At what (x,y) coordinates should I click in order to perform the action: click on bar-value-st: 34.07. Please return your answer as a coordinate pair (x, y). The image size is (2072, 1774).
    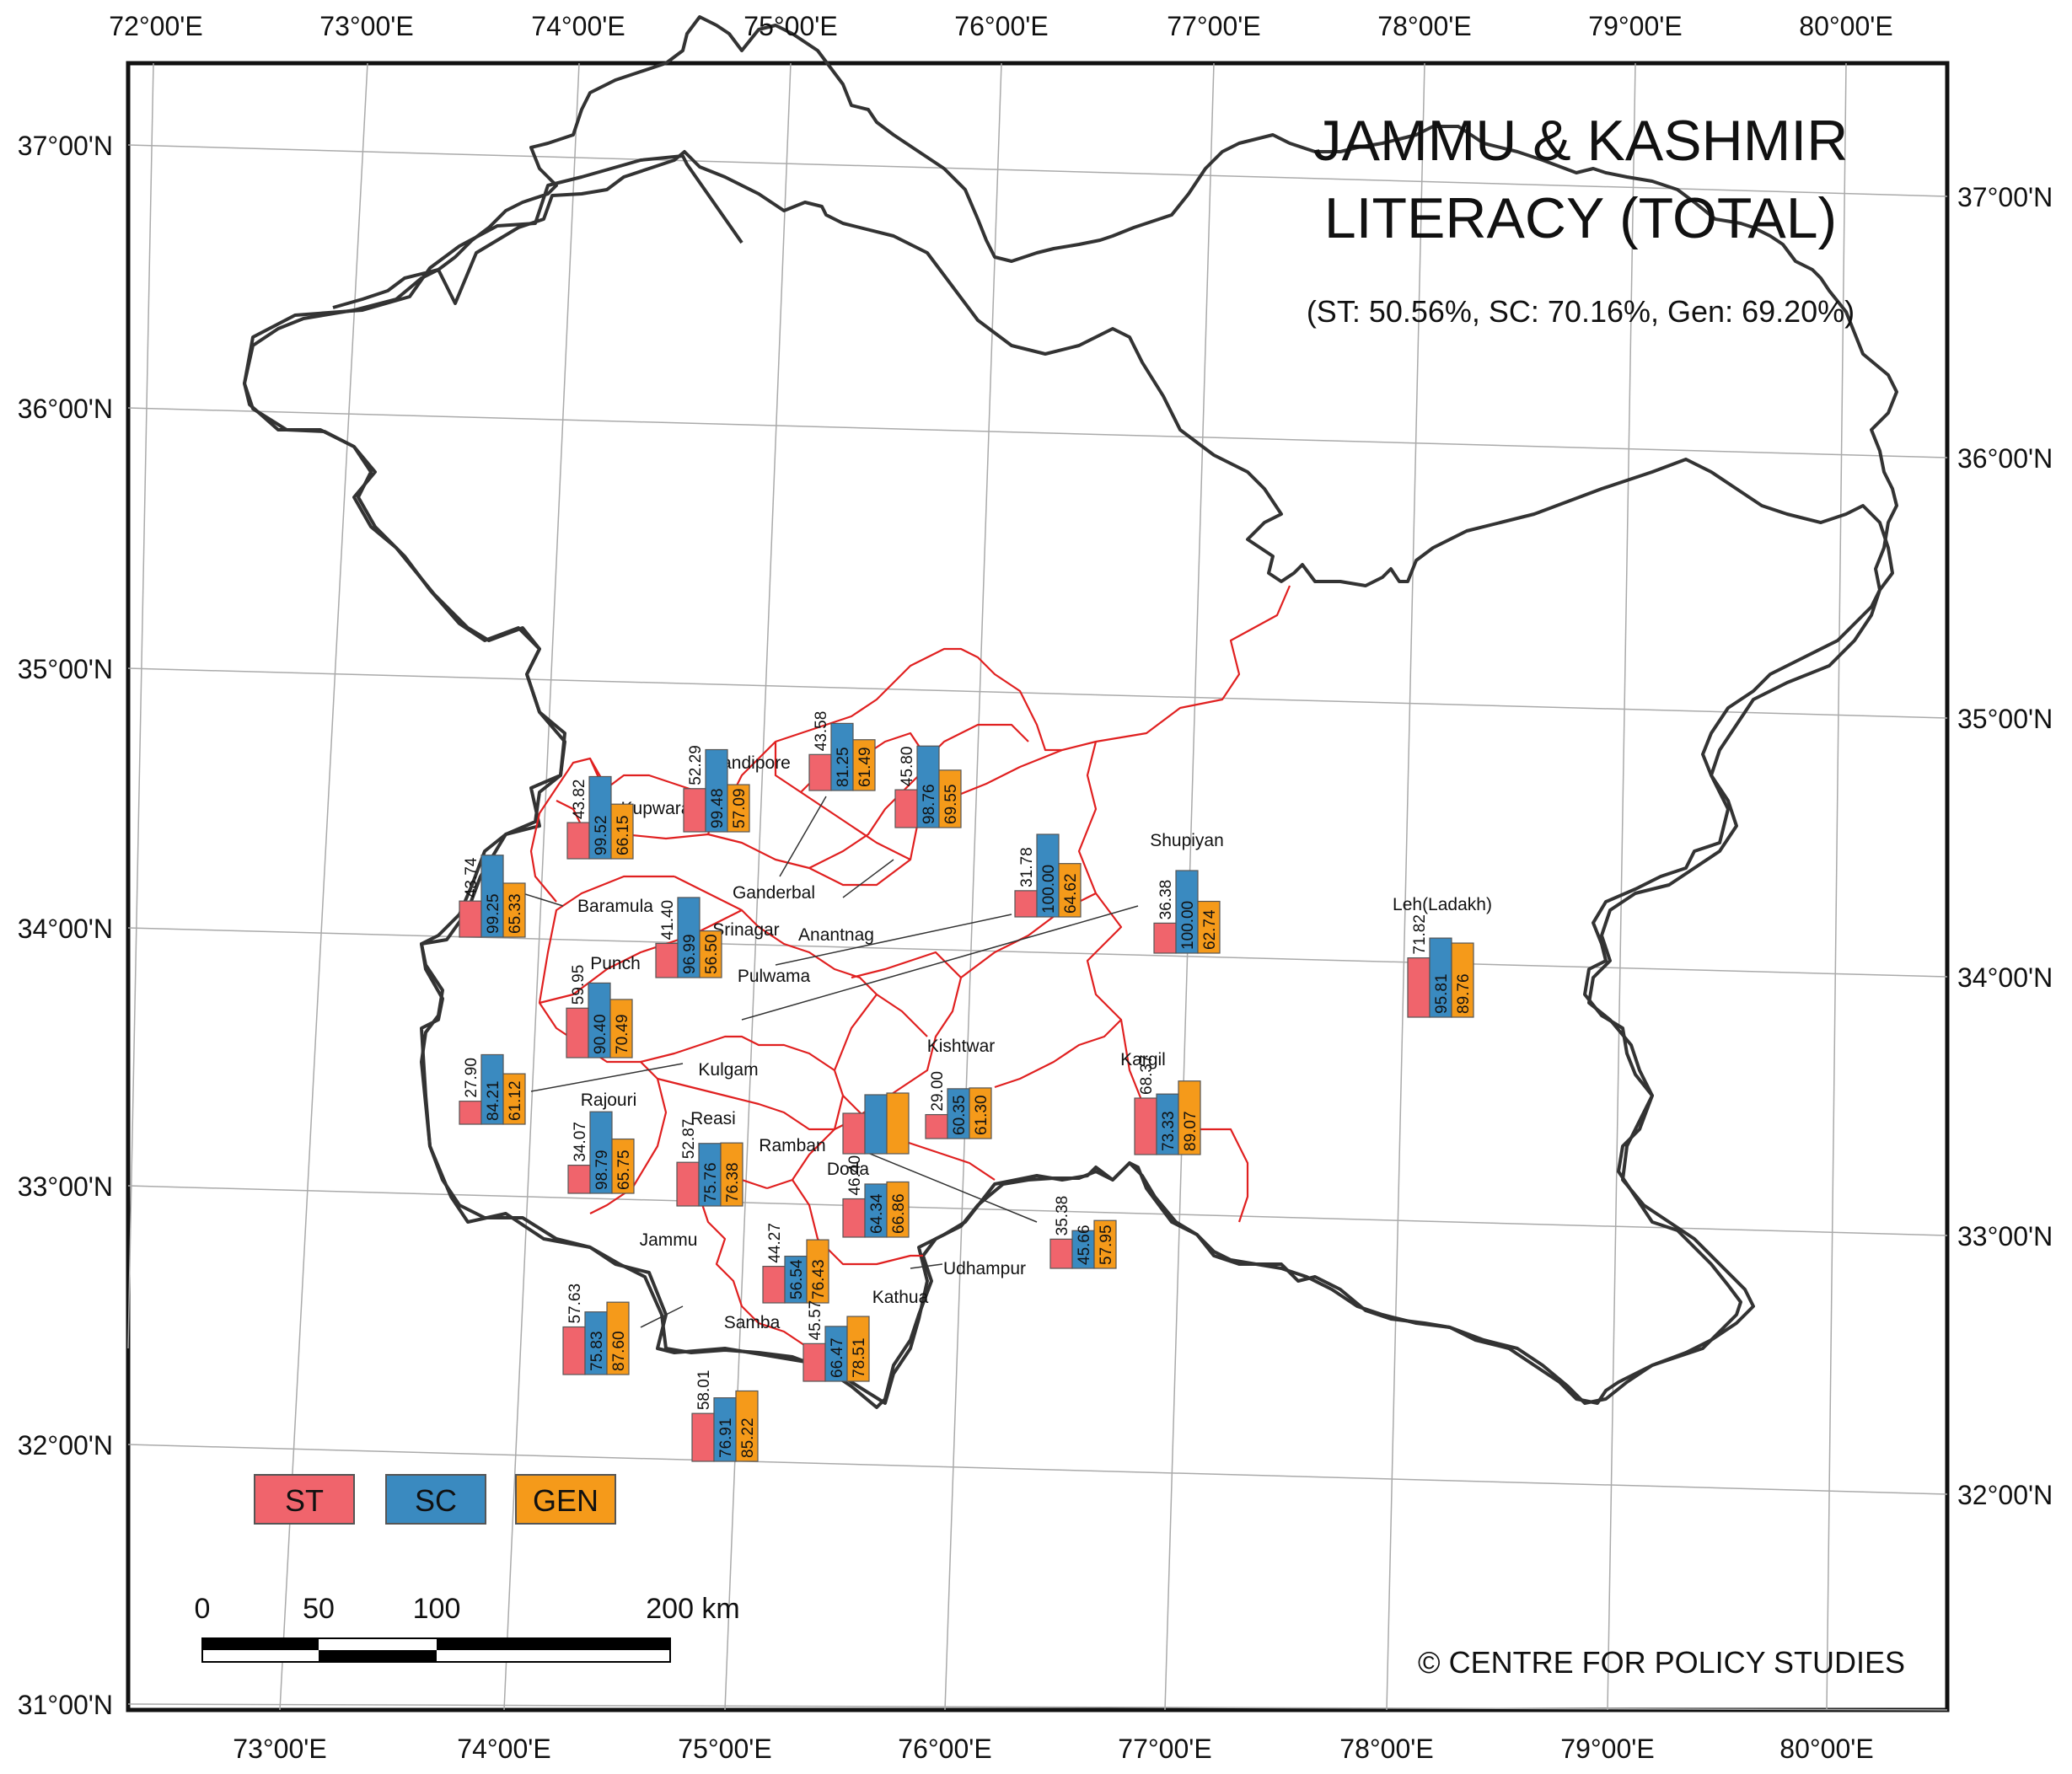
    Looking at the image, I should click on (580, 1142).